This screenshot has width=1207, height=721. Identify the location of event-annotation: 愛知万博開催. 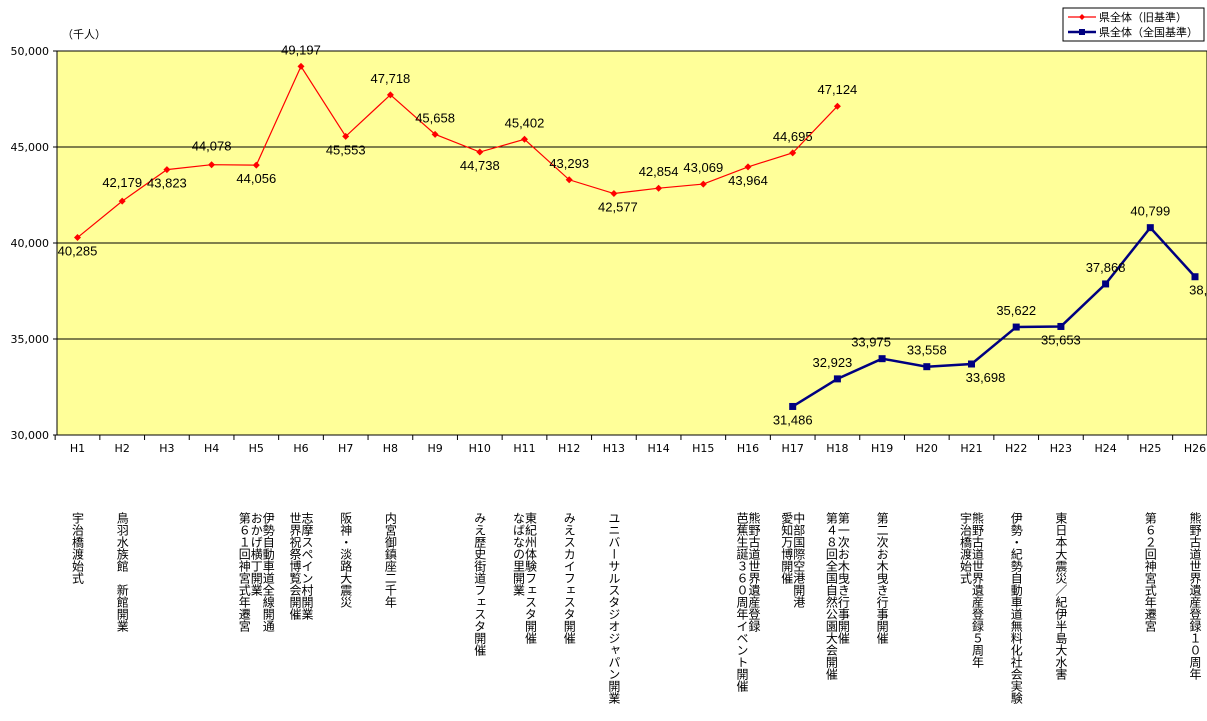
(787, 548).